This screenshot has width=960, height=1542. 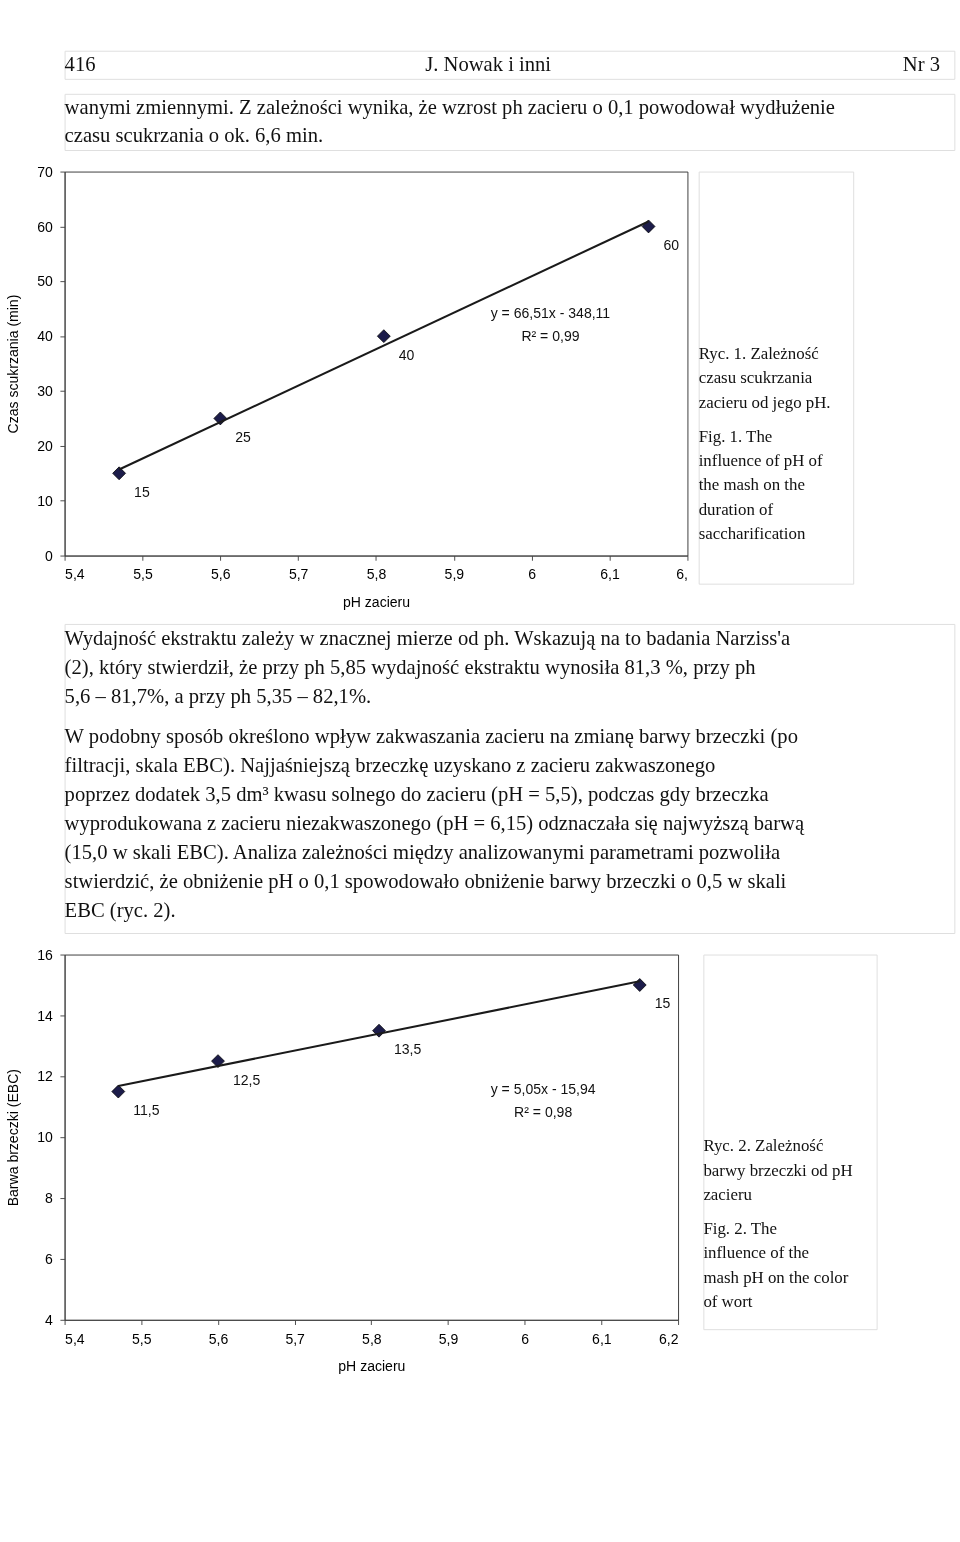 I want to click on y-tick-label: 40, so click(x=45, y=336).